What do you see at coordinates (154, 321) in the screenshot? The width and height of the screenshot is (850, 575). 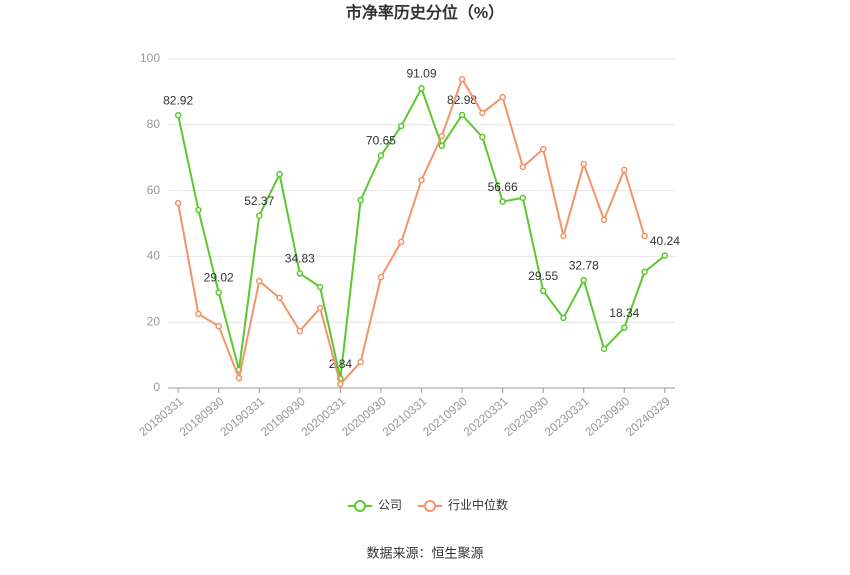 I see `y-tick-label: 20` at bounding box center [154, 321].